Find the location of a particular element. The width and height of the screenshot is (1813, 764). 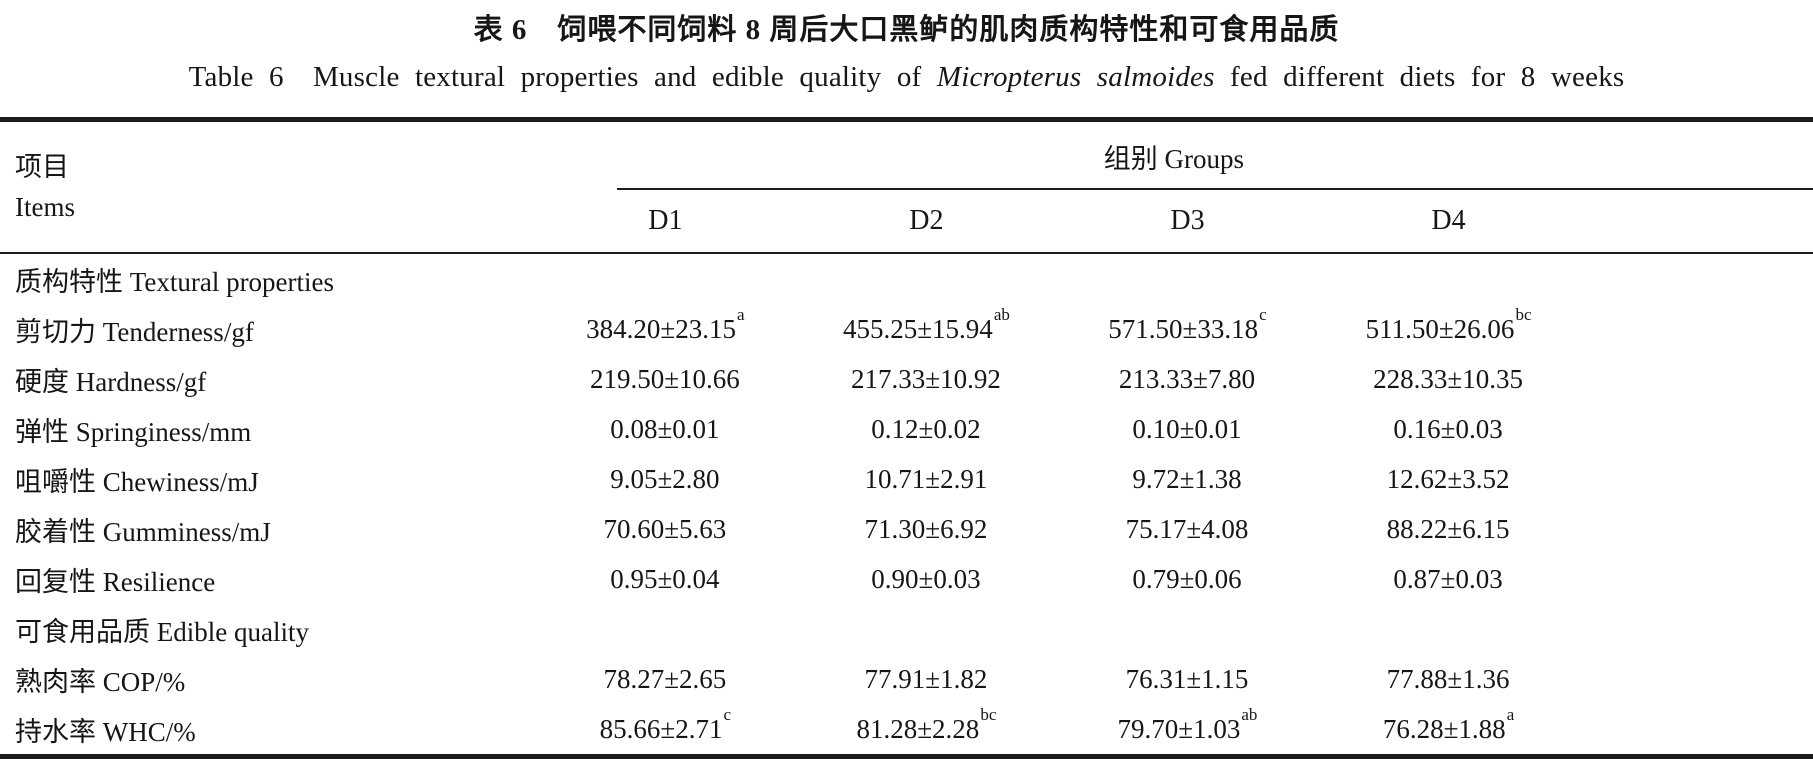

row-label: 咀嚼性 Chewiness/mJ is located at coordinates (137, 481).